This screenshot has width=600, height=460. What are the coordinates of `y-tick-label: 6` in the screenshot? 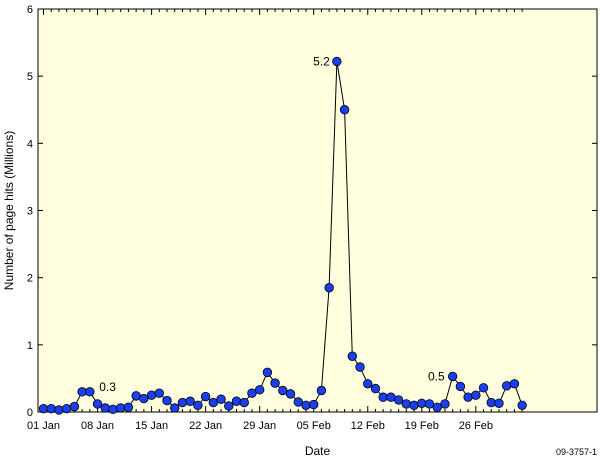 It's located at (30, 10).